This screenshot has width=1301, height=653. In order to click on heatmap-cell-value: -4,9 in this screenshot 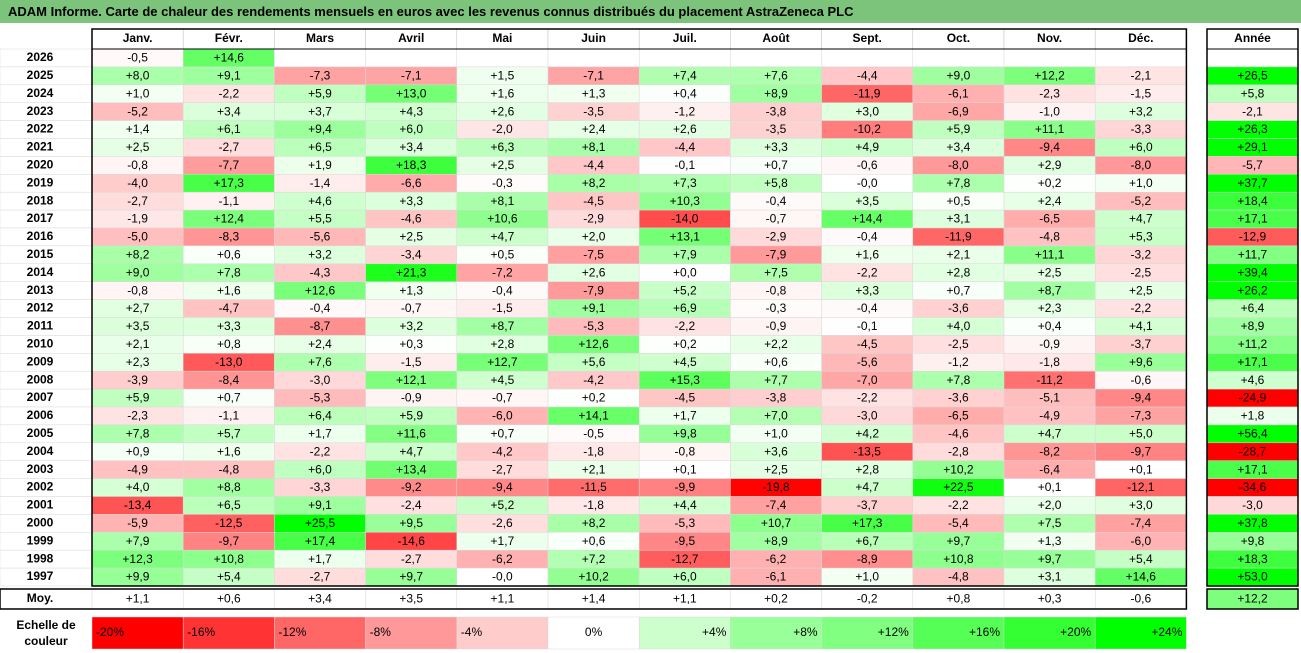, I will do `click(1049, 416)`.